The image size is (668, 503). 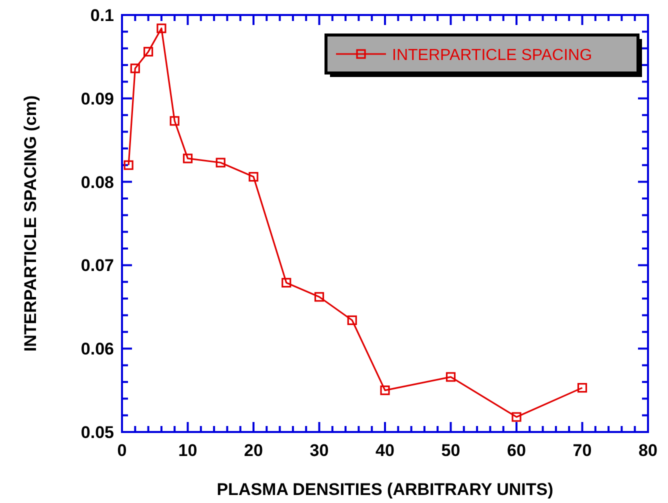 What do you see at coordinates (97, 98) in the screenshot?
I see `y-tick-label: 0.09` at bounding box center [97, 98].